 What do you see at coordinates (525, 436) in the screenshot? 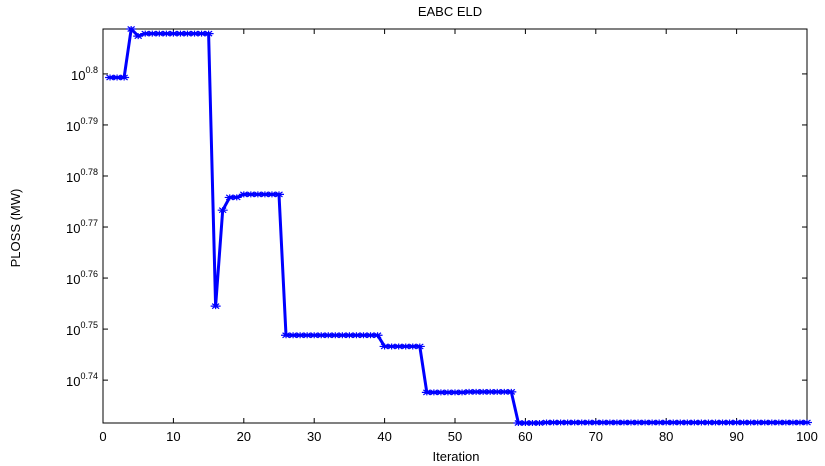
I see `x-tick-label: 60` at bounding box center [525, 436].